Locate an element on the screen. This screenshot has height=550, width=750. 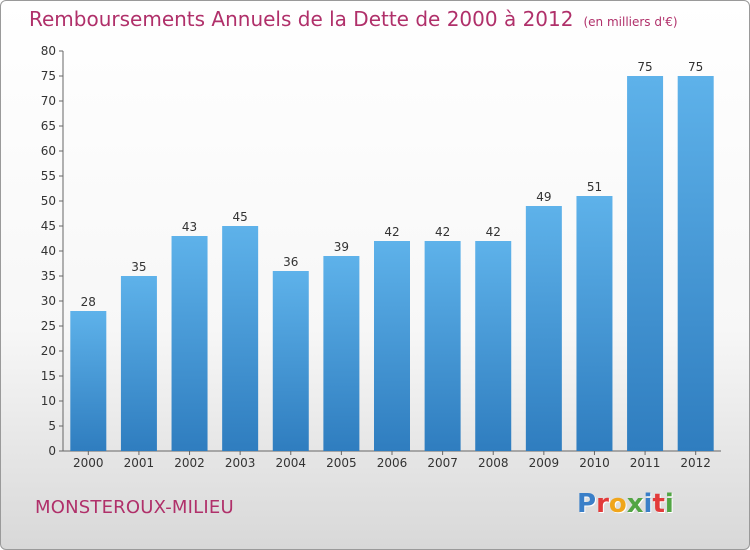
x-tick-label: 2009 is located at coordinates (544, 463).